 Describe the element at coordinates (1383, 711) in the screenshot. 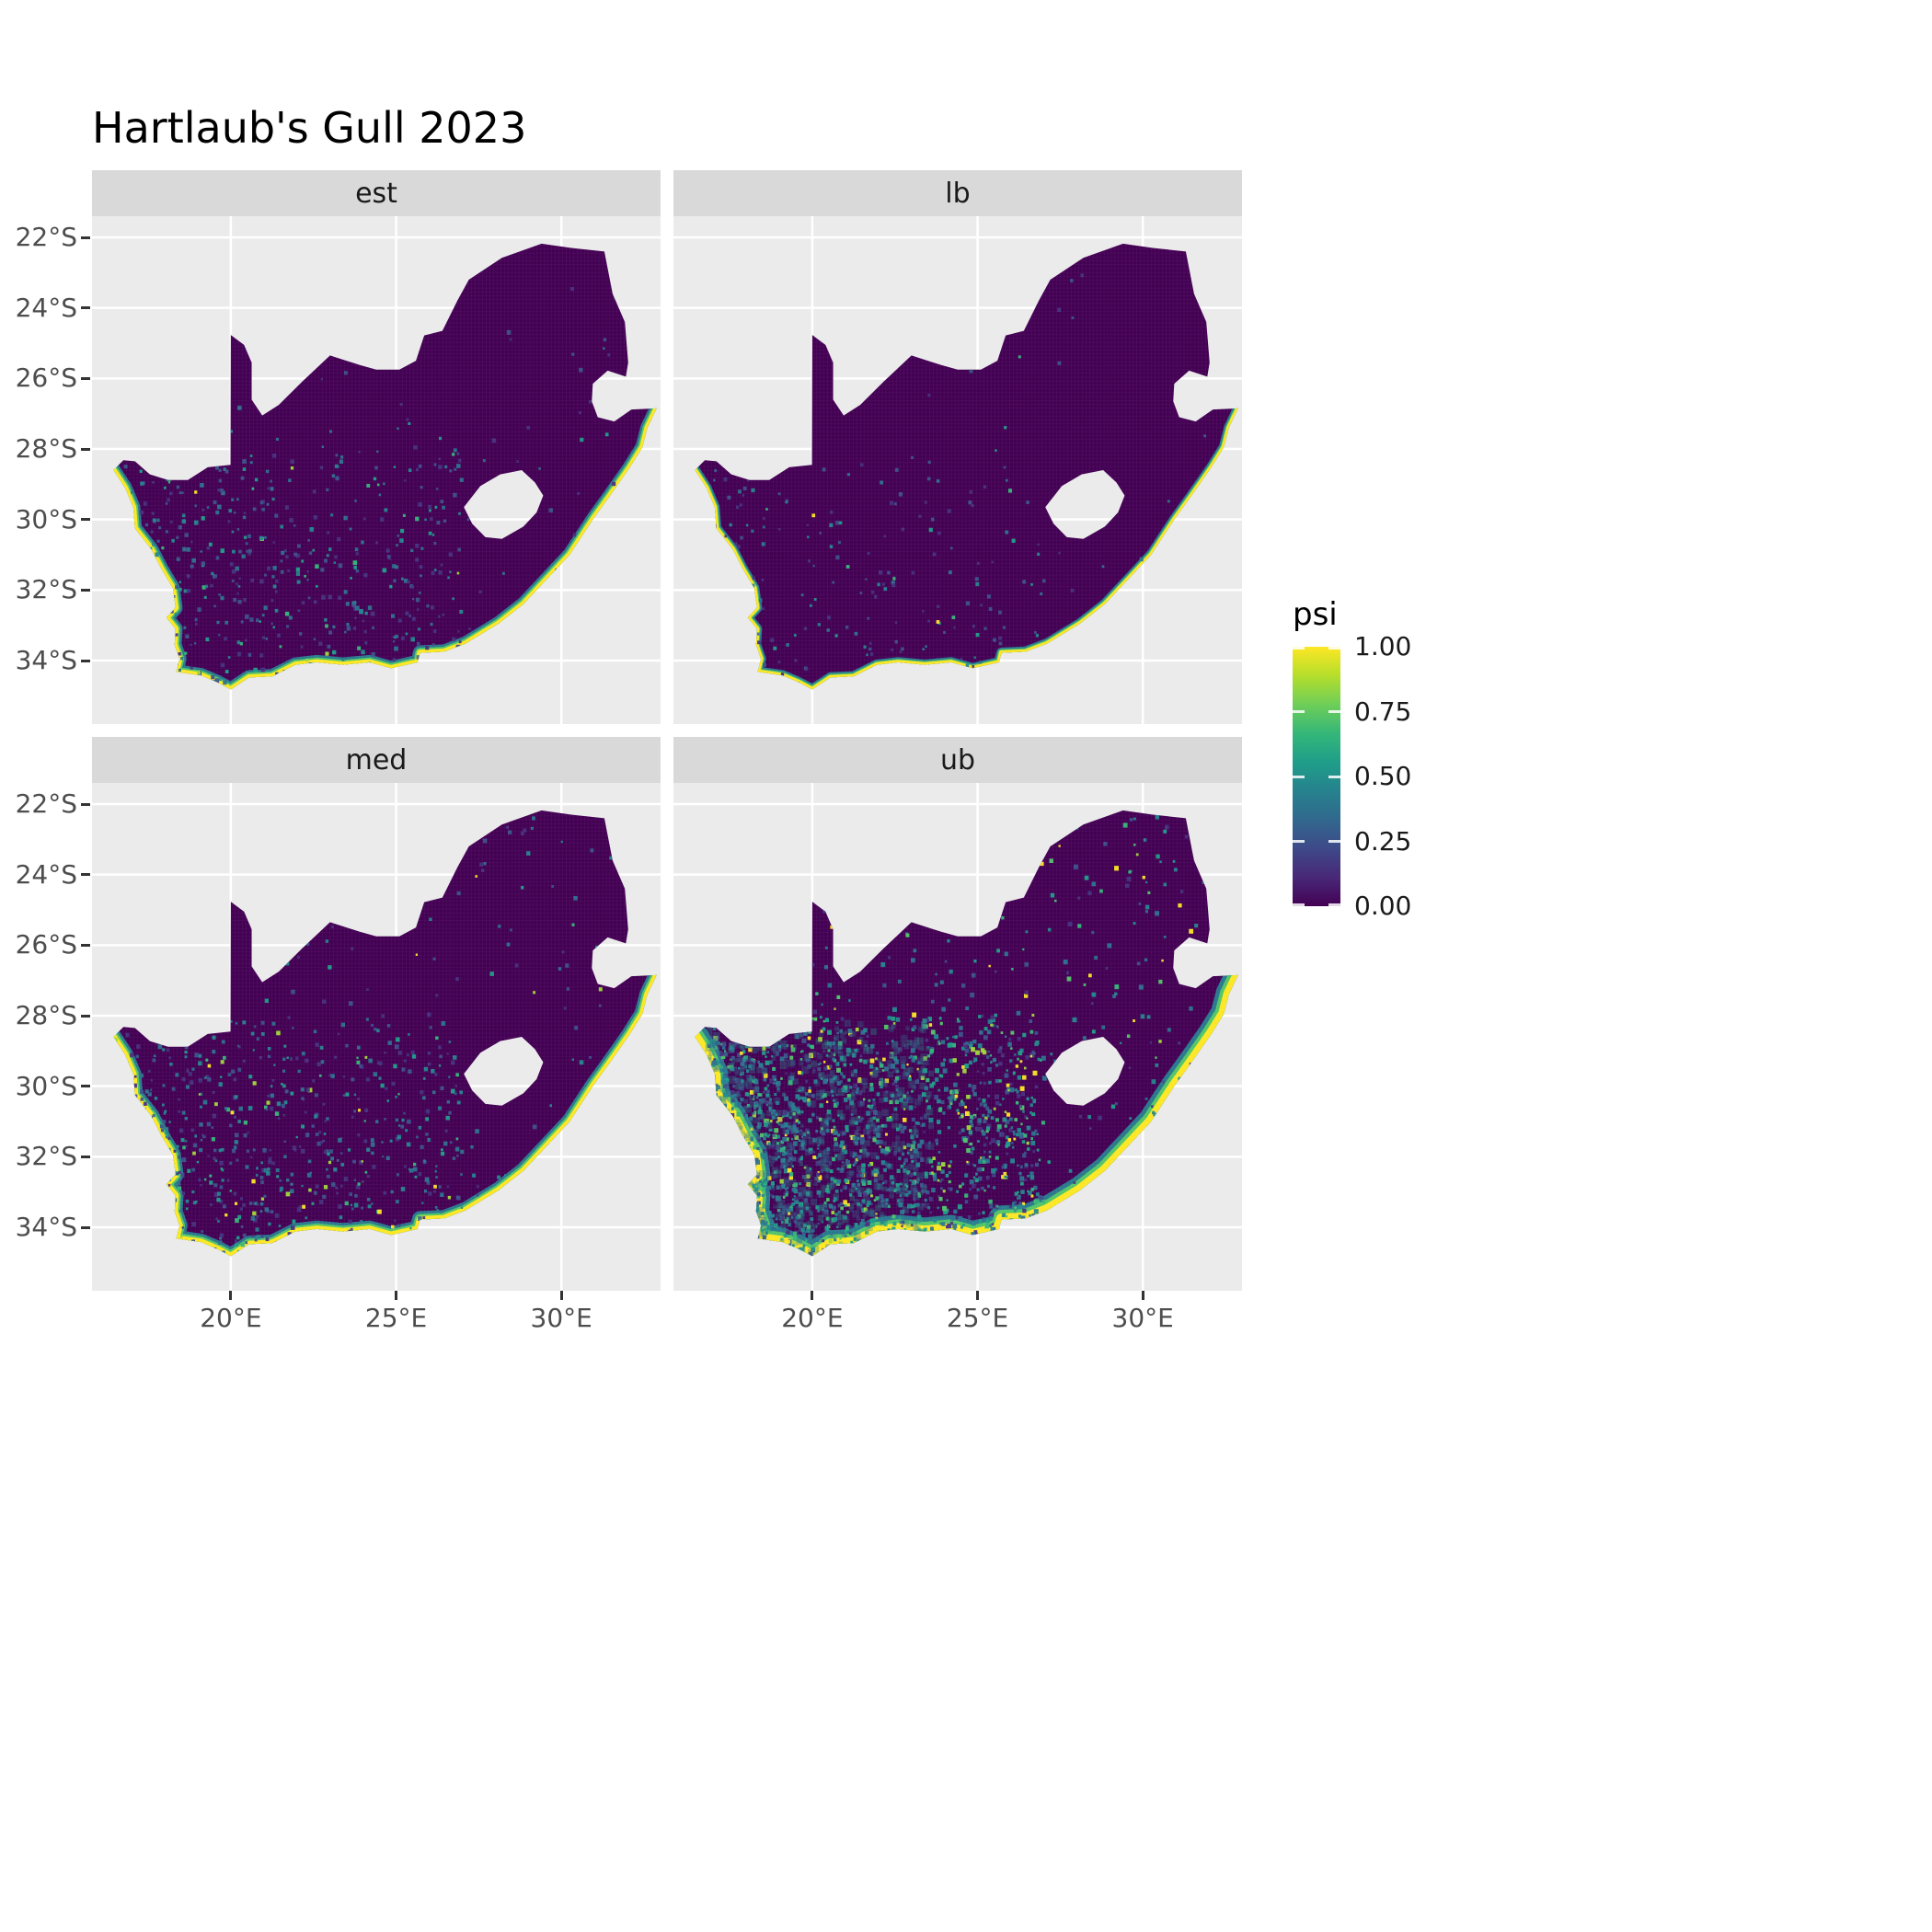

I see `legend-tick-label: 0.75` at that location.